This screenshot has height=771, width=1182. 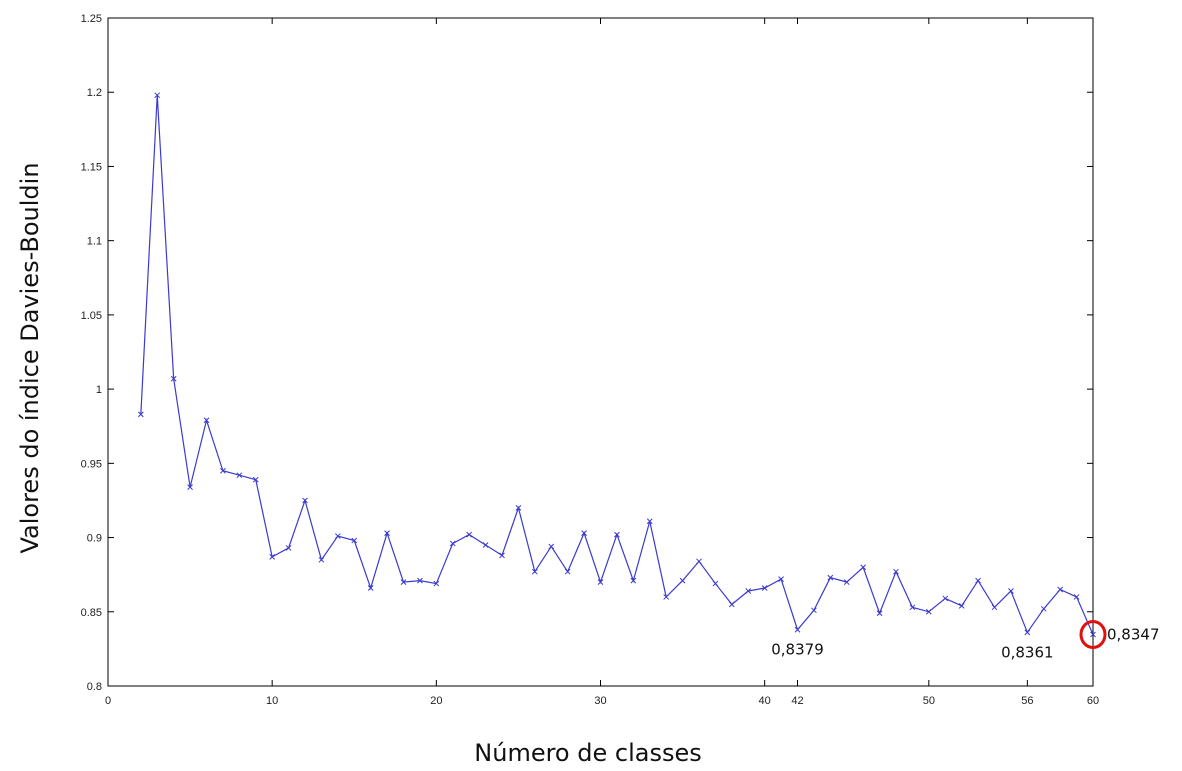 I want to click on y-tick-label: 1.15, so click(x=91, y=167).